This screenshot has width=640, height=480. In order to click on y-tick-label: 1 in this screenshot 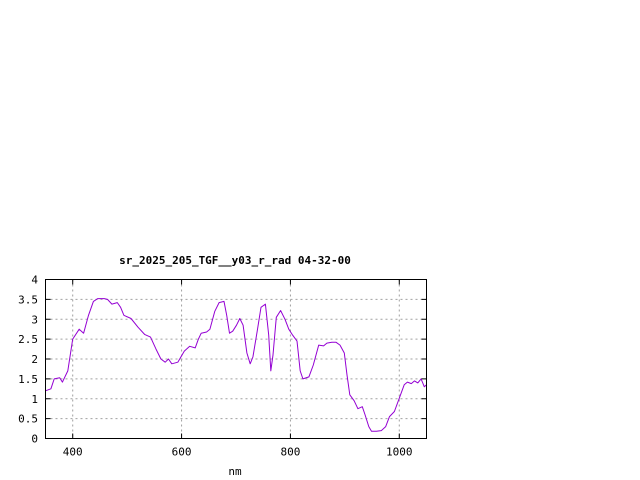, I will do `click(34, 399)`.